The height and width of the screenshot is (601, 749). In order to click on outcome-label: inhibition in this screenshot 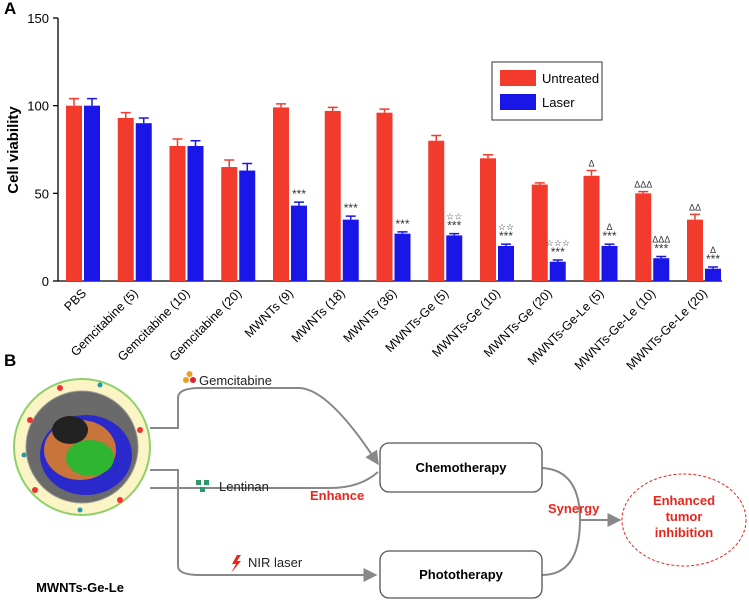, I will do `click(684, 532)`.